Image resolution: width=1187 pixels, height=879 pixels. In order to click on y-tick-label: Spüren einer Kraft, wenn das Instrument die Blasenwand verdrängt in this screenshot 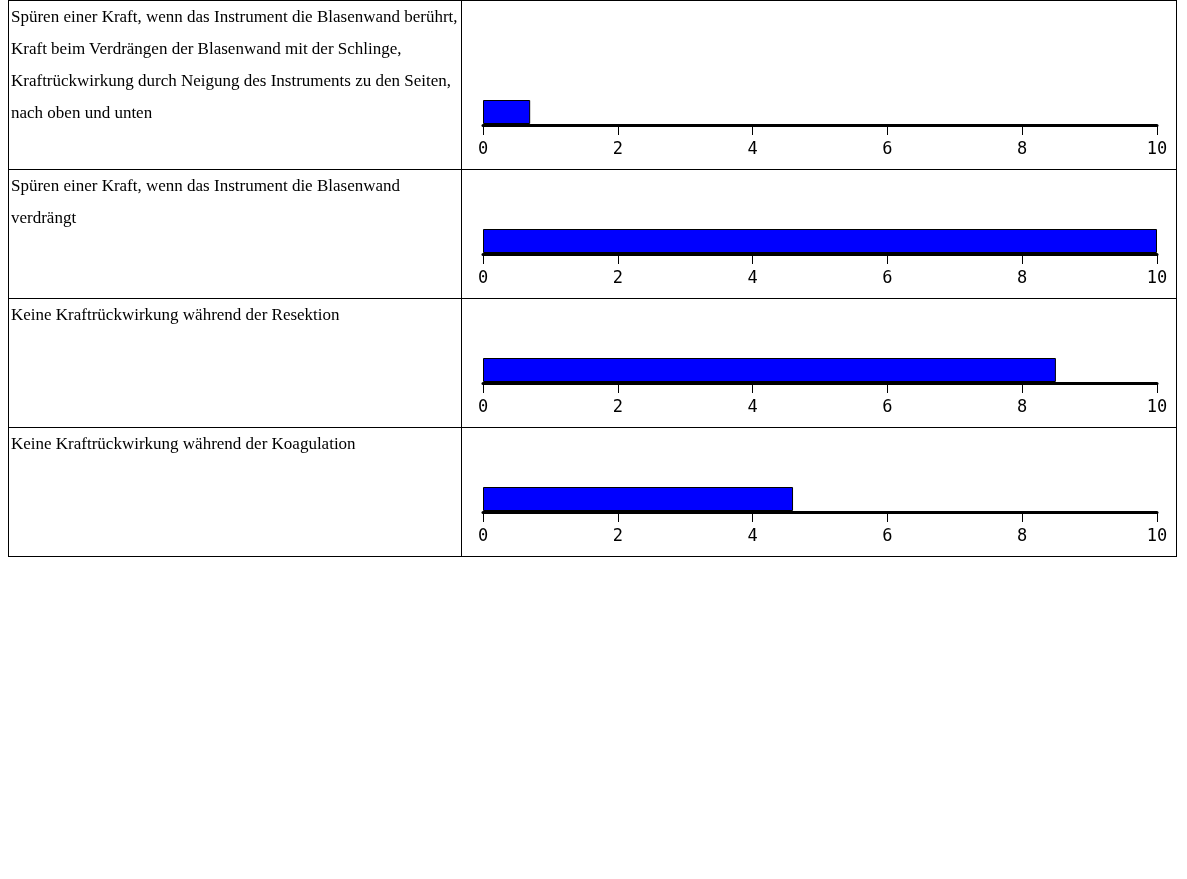, I will do `click(235, 234)`.